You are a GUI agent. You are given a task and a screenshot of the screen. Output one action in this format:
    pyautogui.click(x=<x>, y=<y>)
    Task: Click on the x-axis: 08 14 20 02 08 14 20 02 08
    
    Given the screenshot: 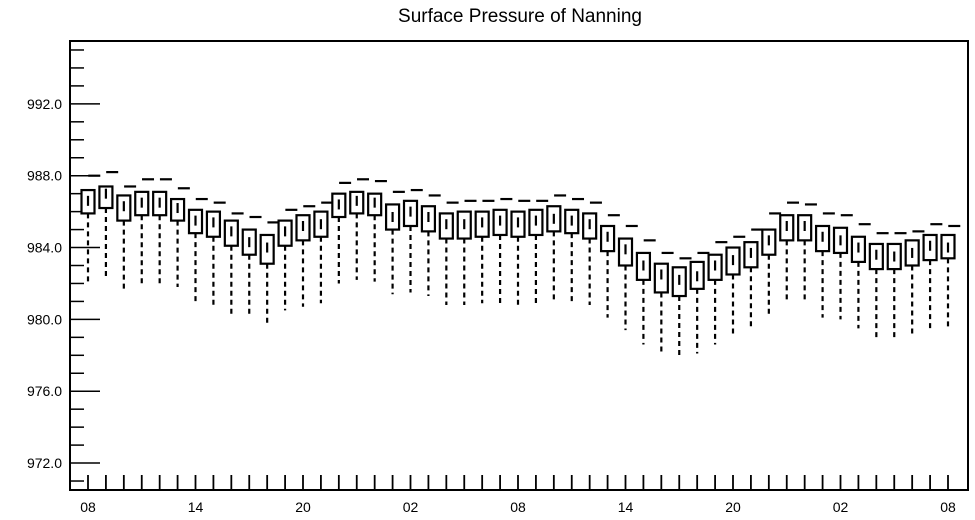 What is the action you would take?
    pyautogui.click(x=518, y=495)
    